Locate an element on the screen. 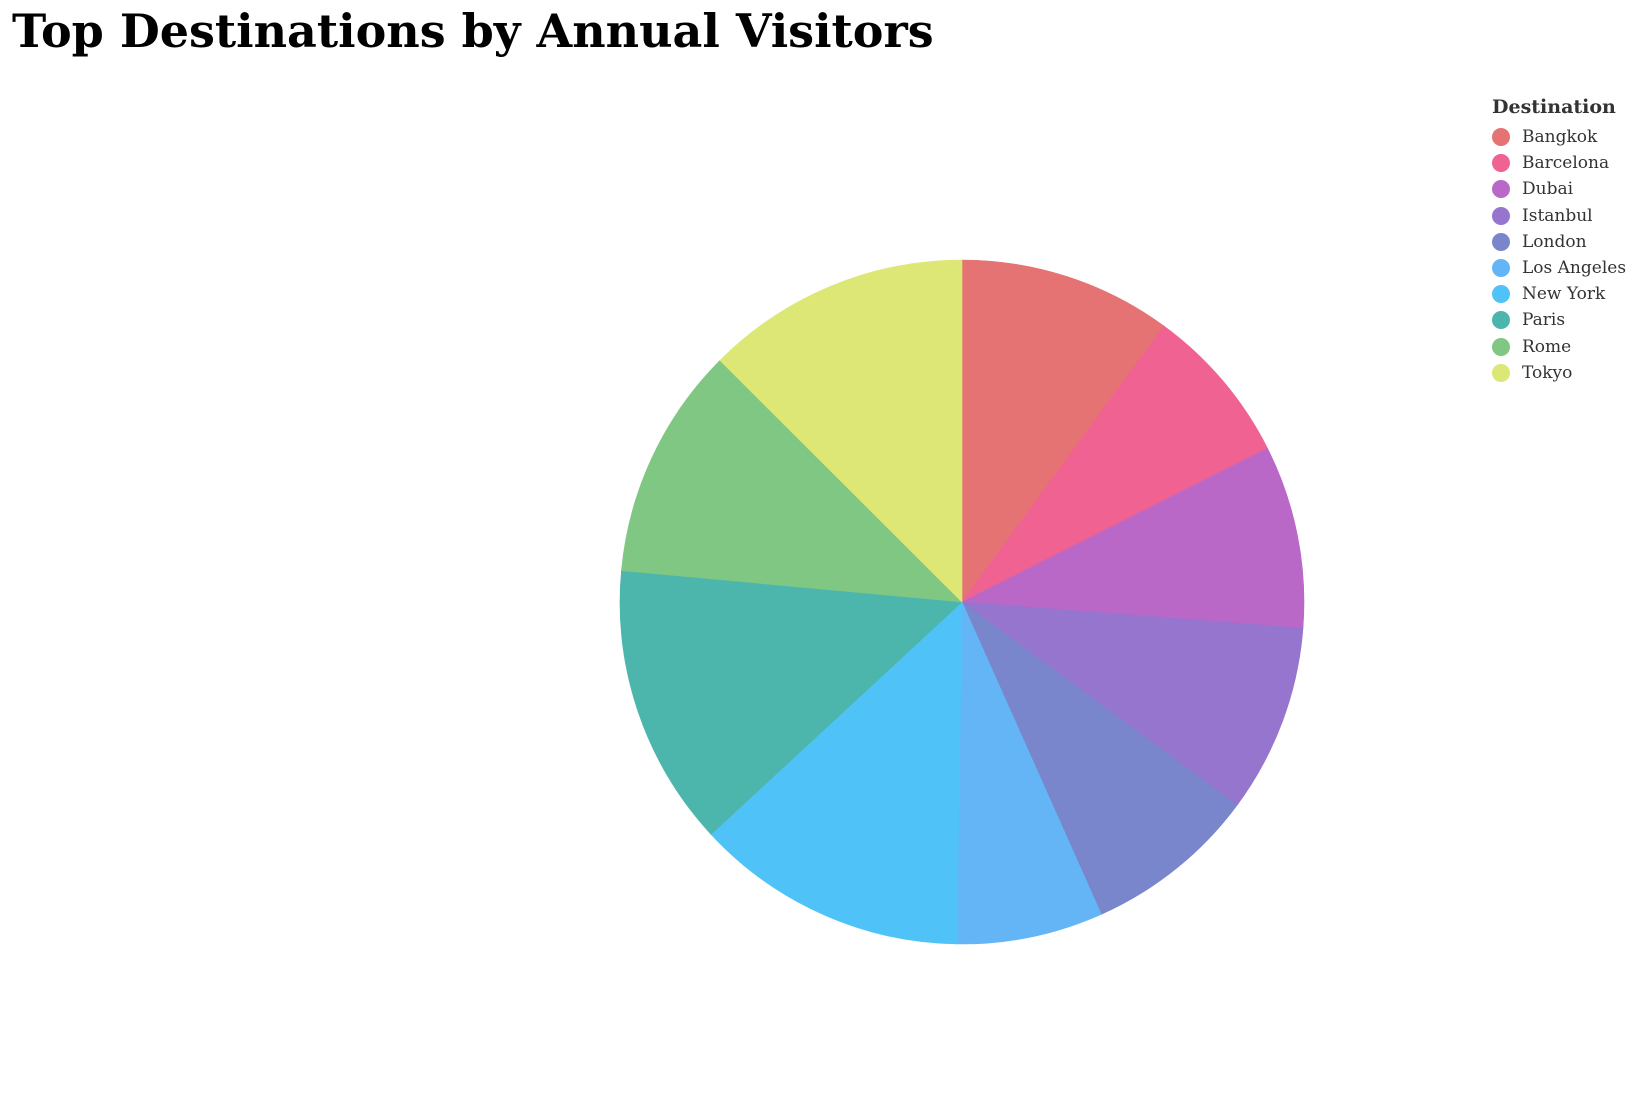  legend-label: New York is located at coordinates (1564, 294).